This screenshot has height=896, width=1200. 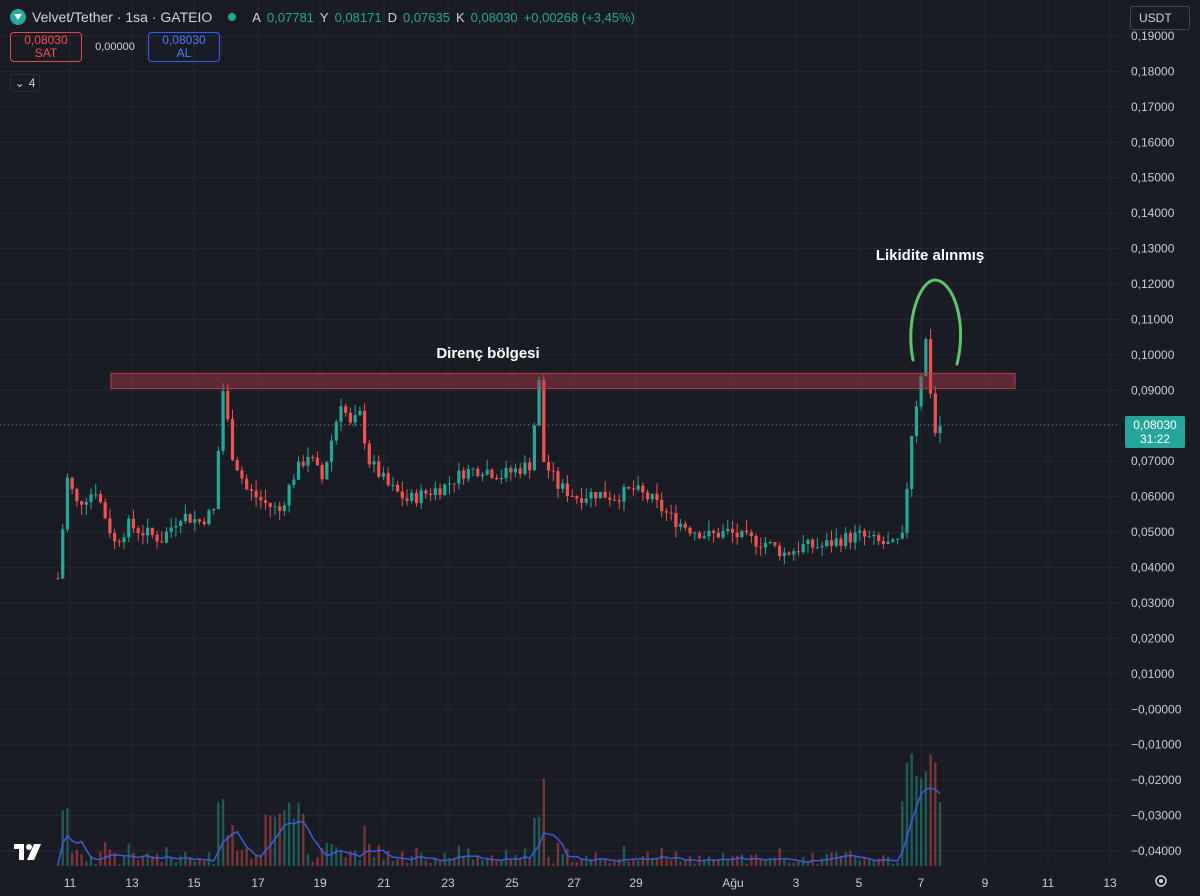 What do you see at coordinates (1153, 638) in the screenshot?
I see `y-tick-label: 0,02000` at bounding box center [1153, 638].